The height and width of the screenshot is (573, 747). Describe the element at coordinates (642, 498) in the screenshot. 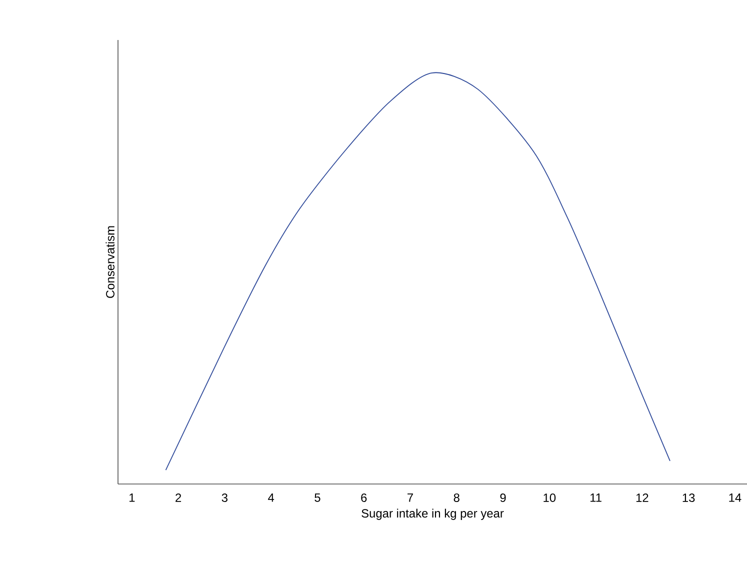

I see `x-tick-label: 12` at that location.